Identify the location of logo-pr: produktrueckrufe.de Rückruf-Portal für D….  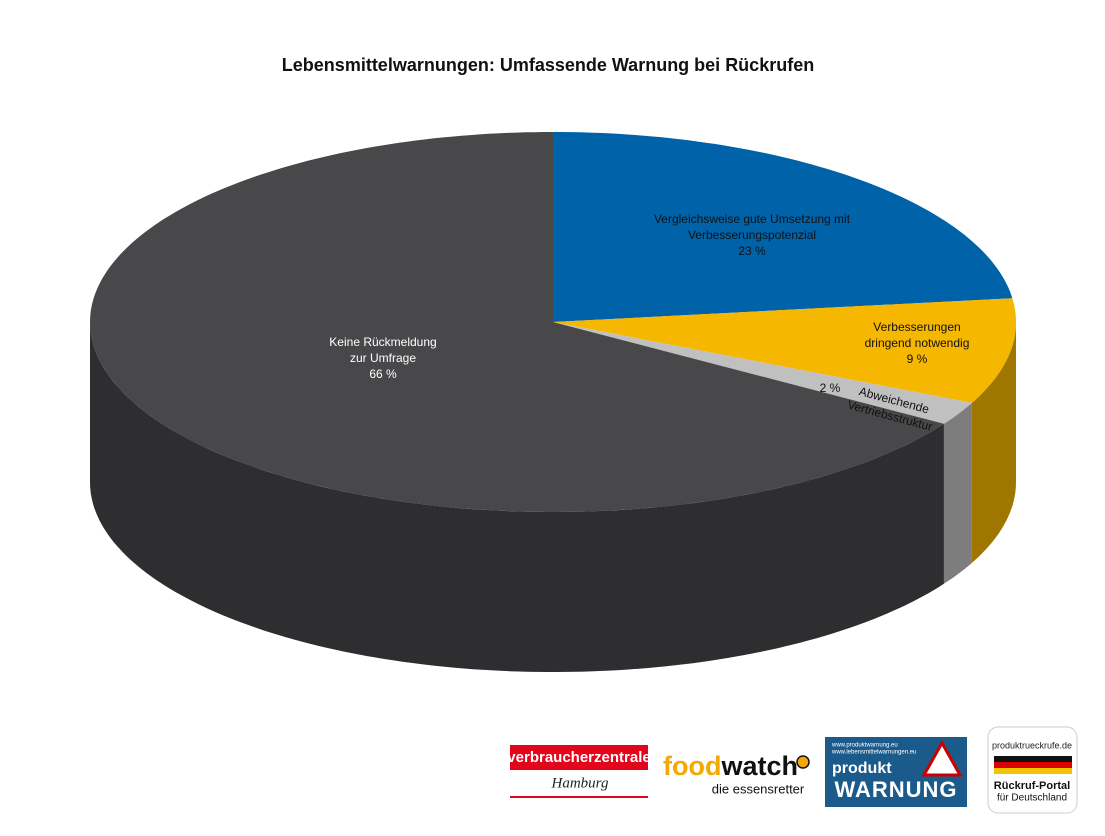
(1032, 770).